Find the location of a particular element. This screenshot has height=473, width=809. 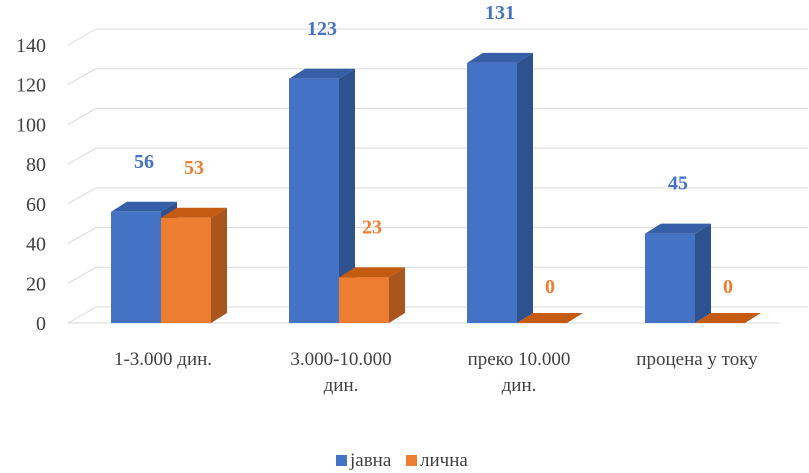

x-category-label: 1-3.000 дин. is located at coordinates (163, 359).